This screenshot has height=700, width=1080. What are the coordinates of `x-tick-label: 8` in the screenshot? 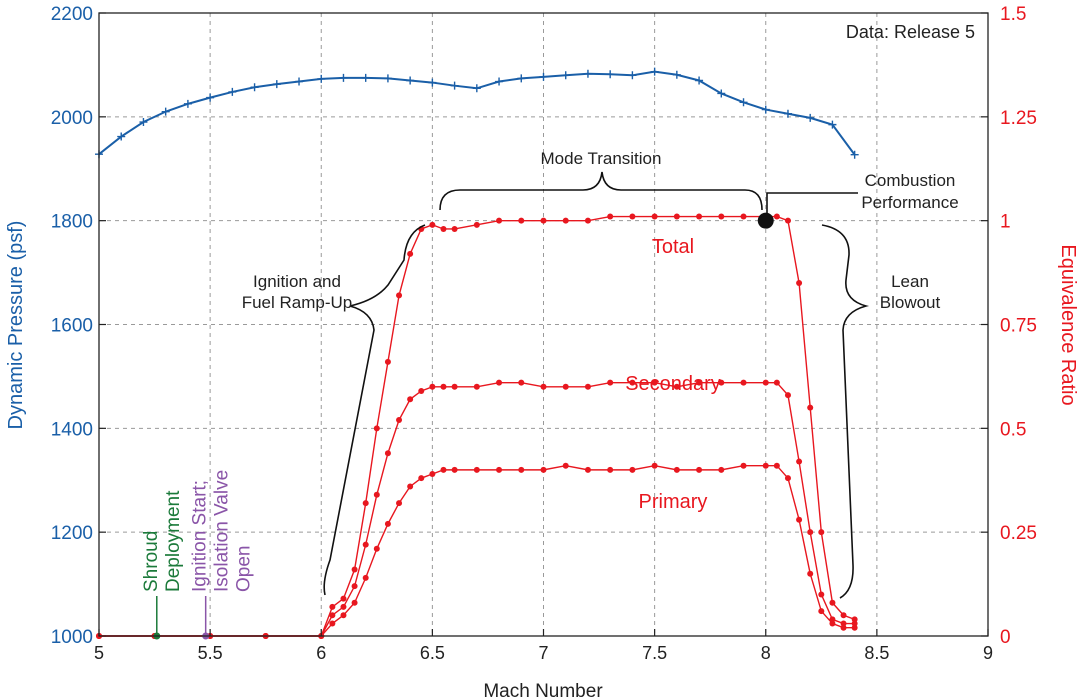 It's located at (766, 653).